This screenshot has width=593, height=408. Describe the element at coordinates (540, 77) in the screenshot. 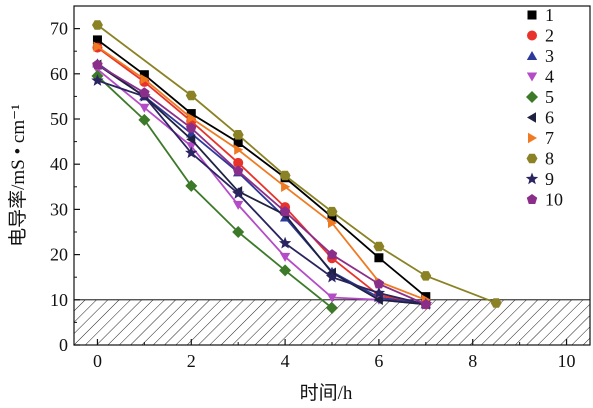

I see `legend-item-4: 4` at that location.